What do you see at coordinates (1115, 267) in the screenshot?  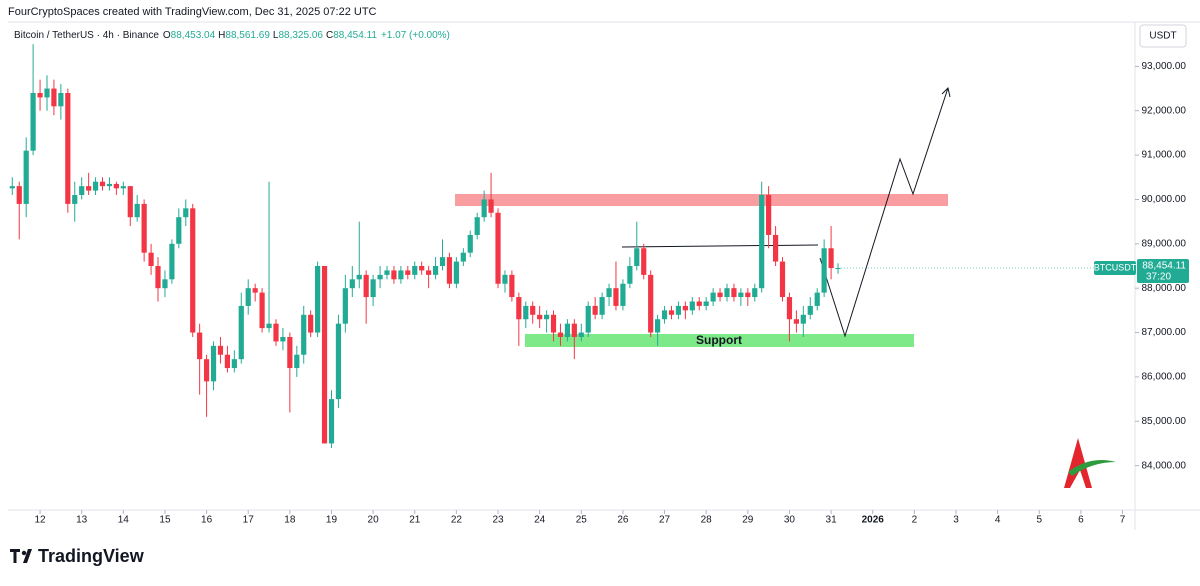 I see `symbol-tag-text: BTCUSDT` at bounding box center [1115, 267].